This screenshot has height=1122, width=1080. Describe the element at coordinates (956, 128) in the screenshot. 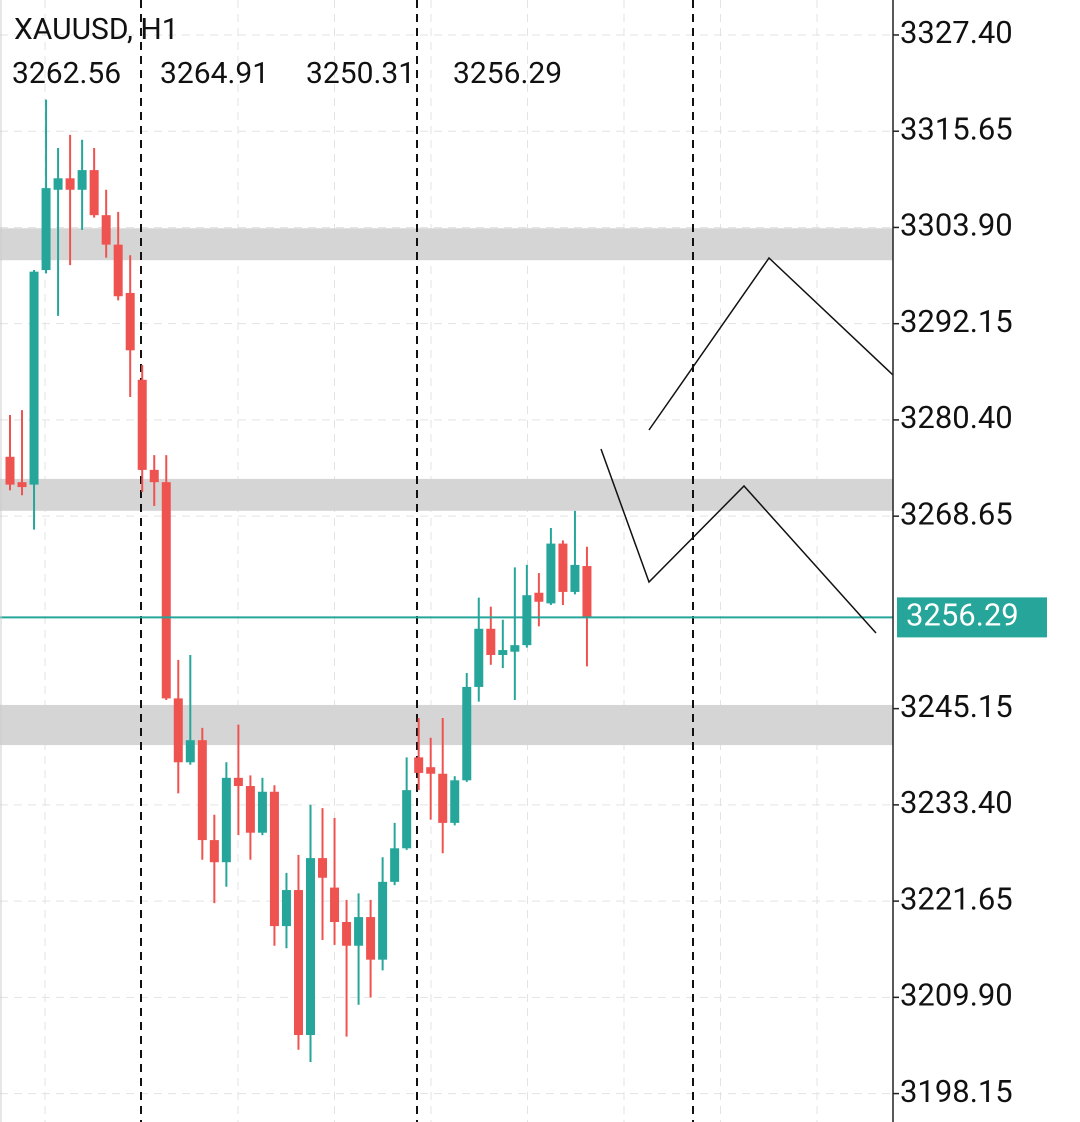

I see `y-tick-label: 3315.65` at that location.